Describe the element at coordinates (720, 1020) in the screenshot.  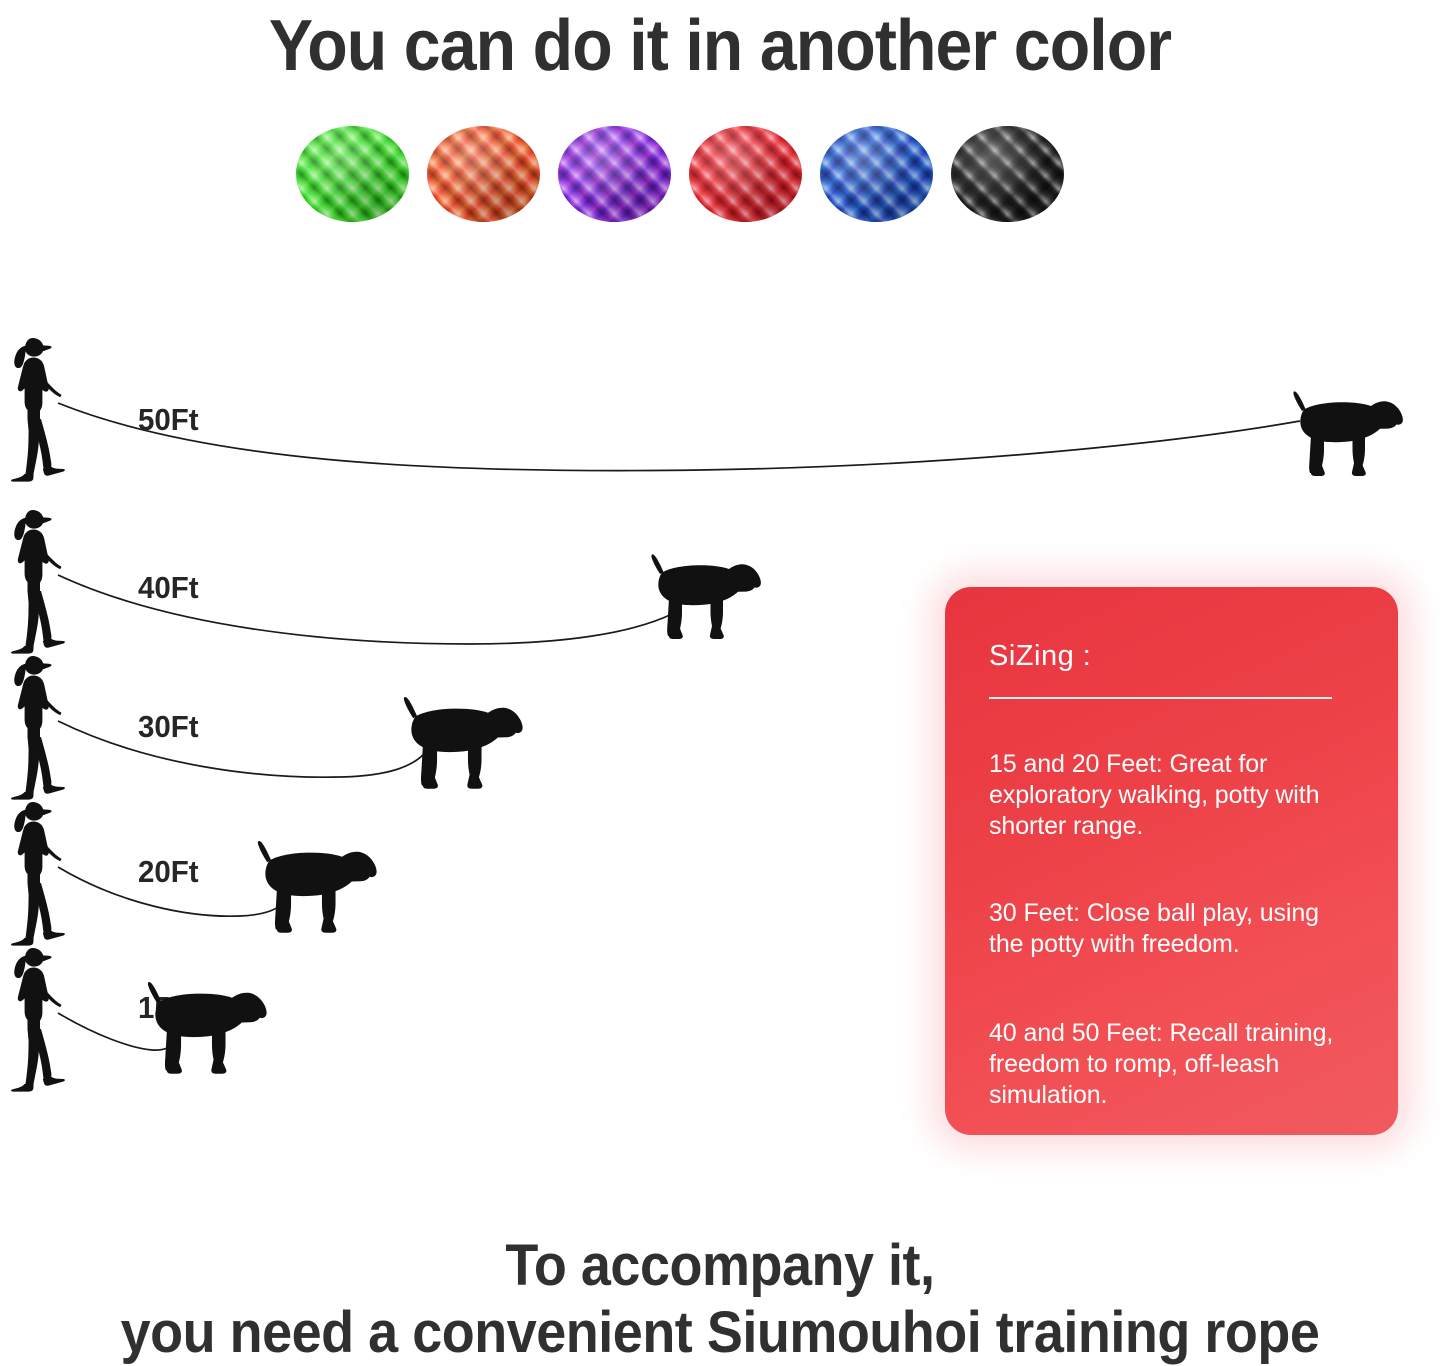
I see `leash-row-15ft: 15Ft` at that location.